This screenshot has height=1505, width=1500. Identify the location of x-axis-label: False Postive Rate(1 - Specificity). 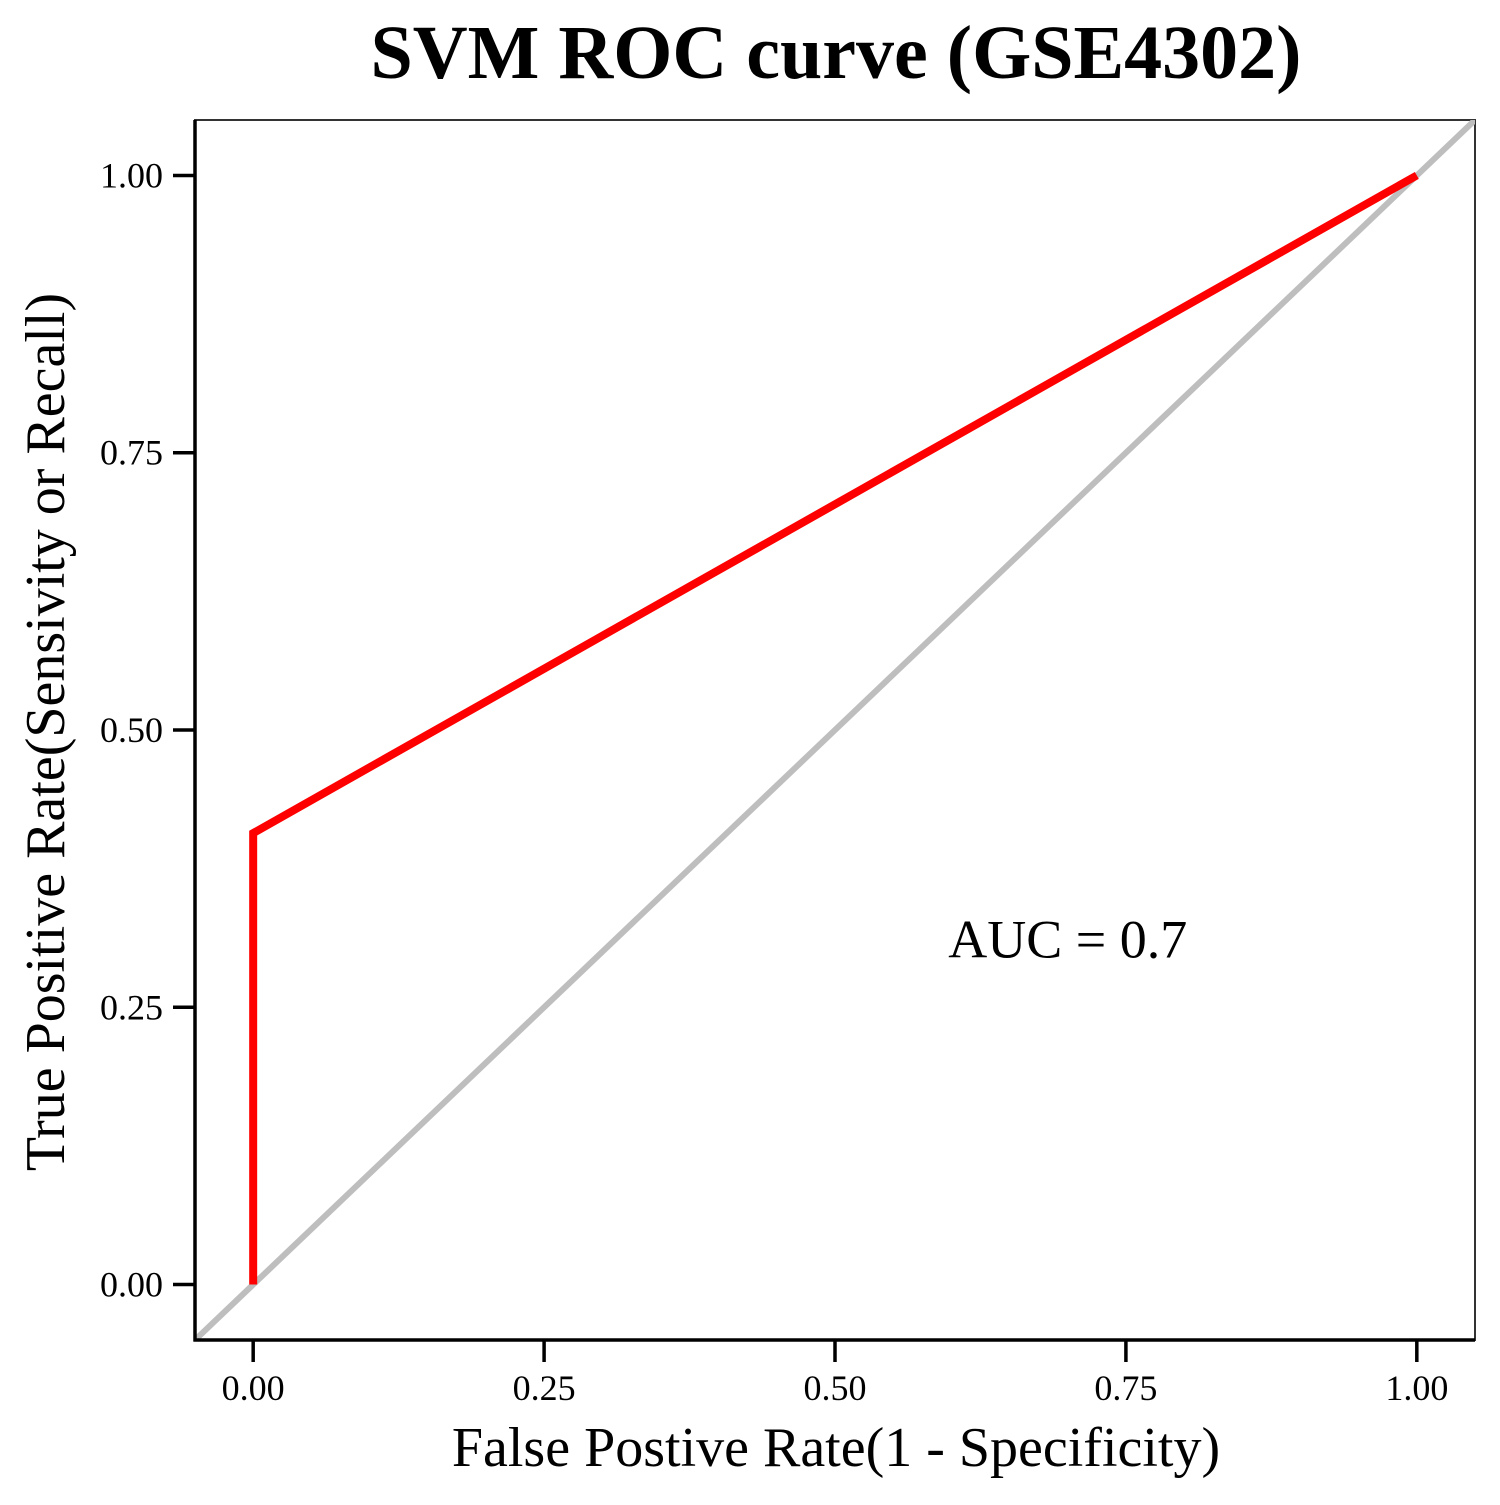
(836, 1448).